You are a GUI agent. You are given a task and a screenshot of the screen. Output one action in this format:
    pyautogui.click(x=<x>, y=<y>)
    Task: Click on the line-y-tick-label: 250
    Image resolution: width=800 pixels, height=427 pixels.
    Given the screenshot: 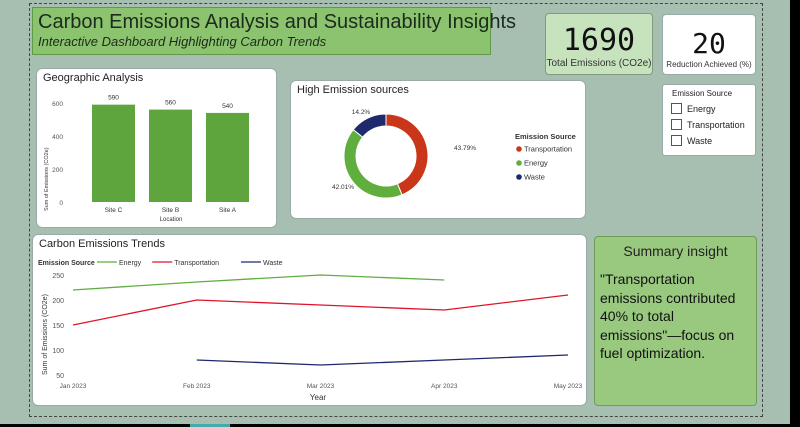 What is the action you would take?
    pyautogui.click(x=58, y=276)
    